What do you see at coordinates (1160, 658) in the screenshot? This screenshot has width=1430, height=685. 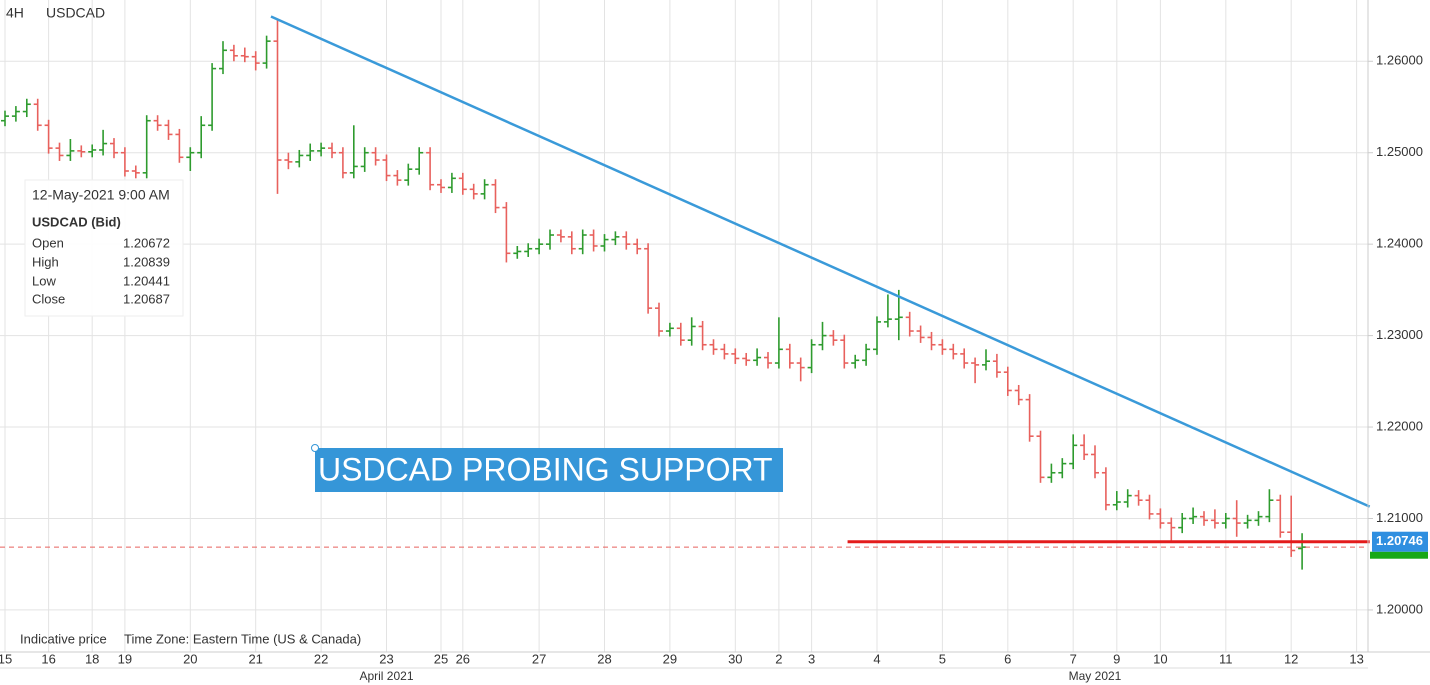 I see `x-tick-label: 10` at bounding box center [1160, 658].